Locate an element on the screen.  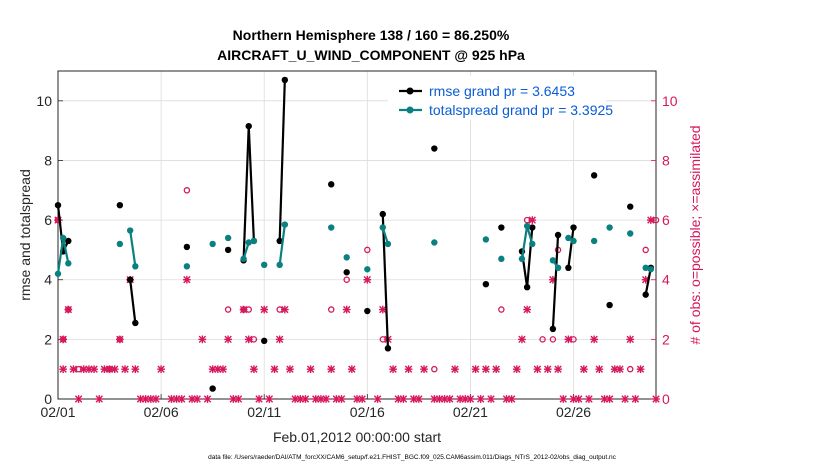
y-tick-label: 4 is located at coordinates (48, 280).